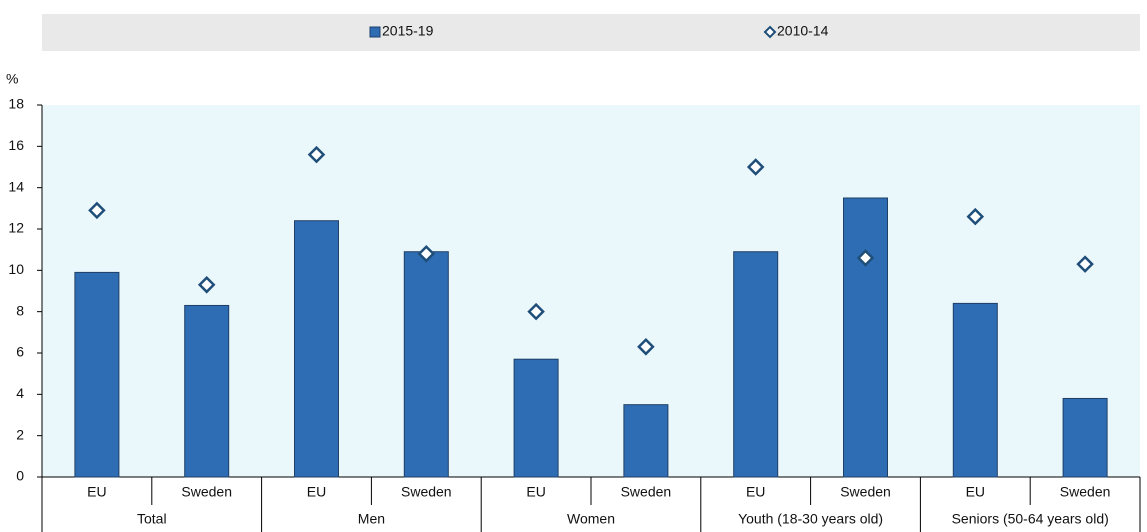 The width and height of the screenshot is (1147, 532). What do you see at coordinates (16, 269) in the screenshot?
I see `y-tick-label: 10` at bounding box center [16, 269].